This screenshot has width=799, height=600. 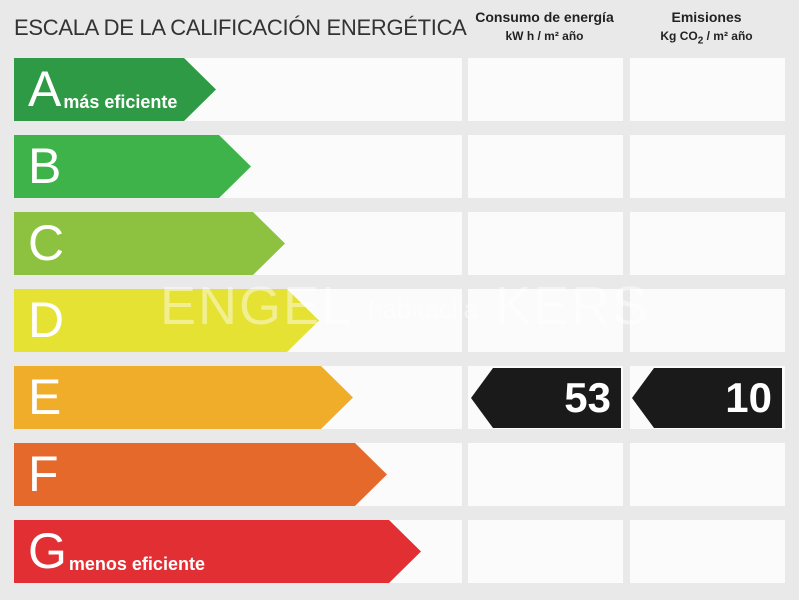 What do you see at coordinates (706, 38) in the screenshot?
I see `emisiones-unit: Kg CO2 / m² año` at bounding box center [706, 38].